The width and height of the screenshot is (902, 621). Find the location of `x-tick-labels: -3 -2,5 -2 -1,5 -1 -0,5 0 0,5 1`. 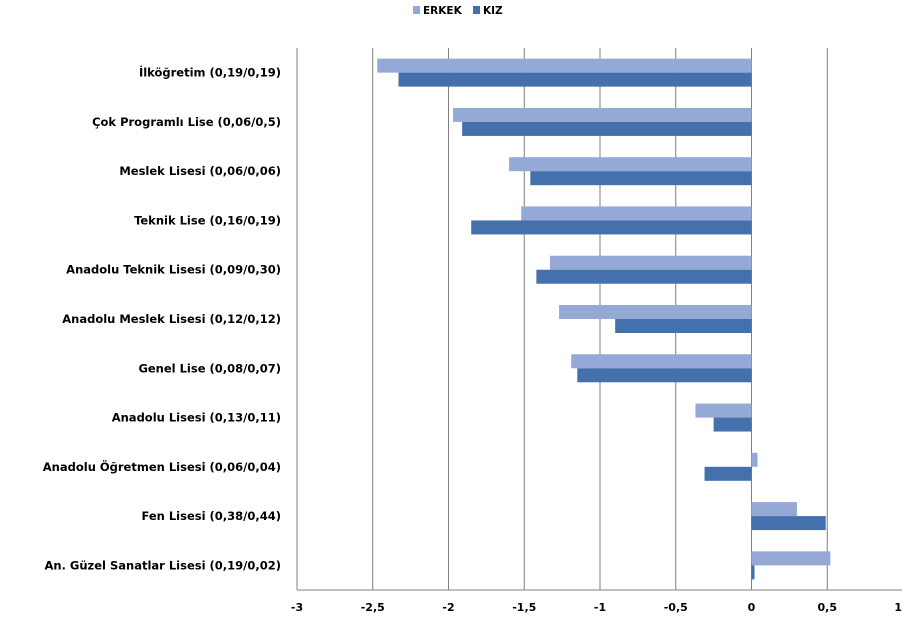

x-tick-labels: -3 -2,5 -2 -1,5 -1 -0,5 0 0,5 1 is located at coordinates (596, 607).